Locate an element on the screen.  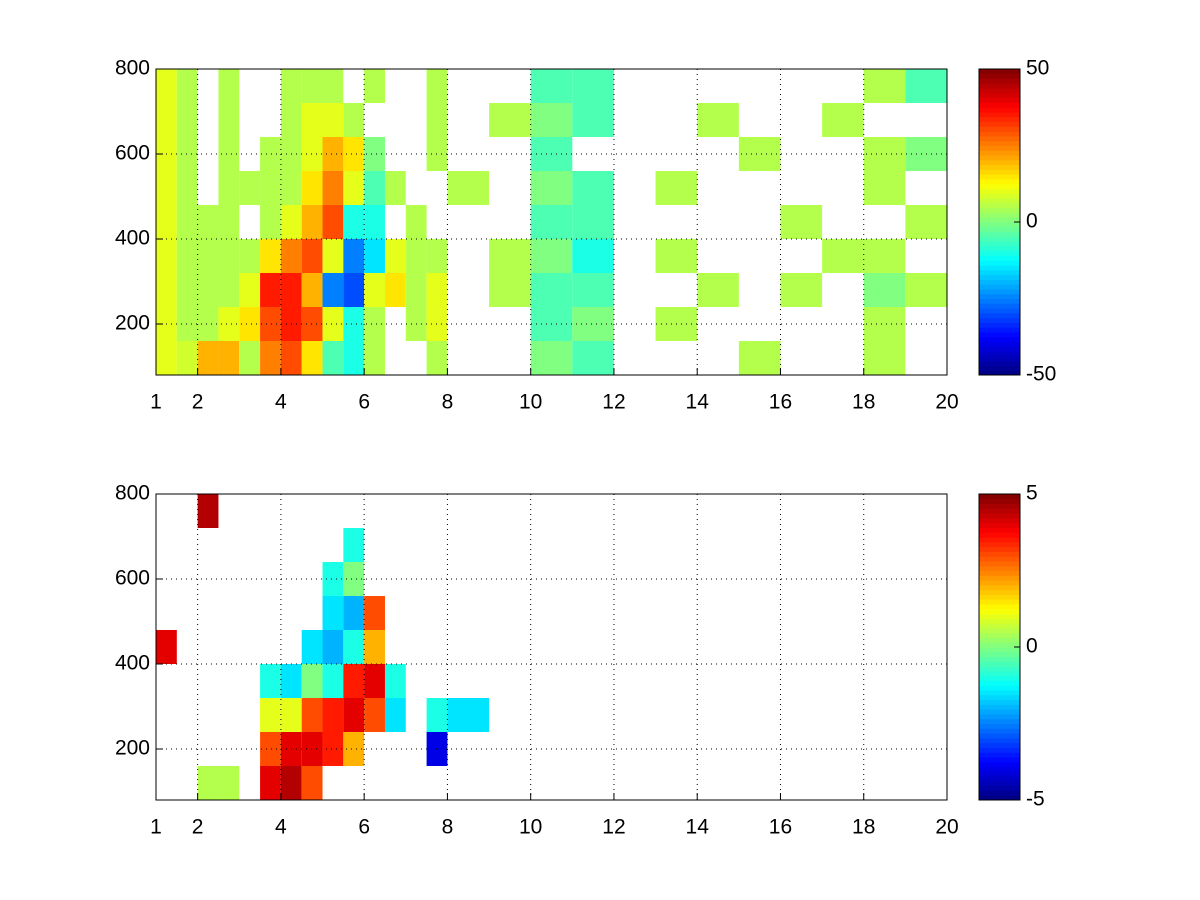
x-tick-label: 2 is located at coordinates (198, 827).